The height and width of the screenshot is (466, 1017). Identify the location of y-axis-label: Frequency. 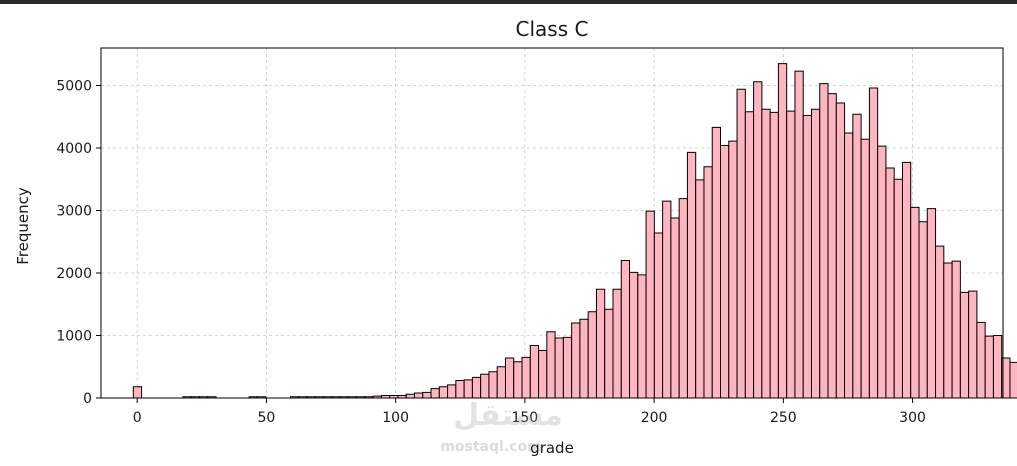
(23, 226).